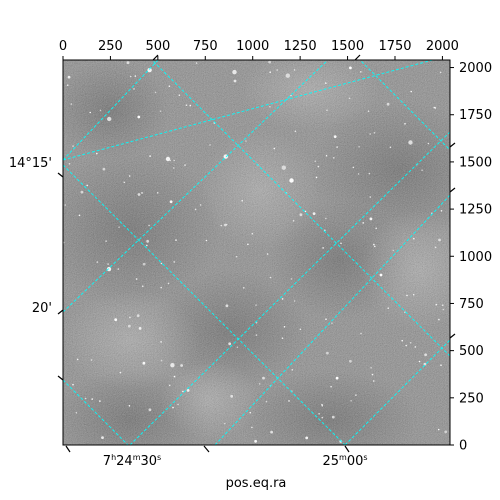 This screenshot has height=500, width=500. What do you see at coordinates (124, 461) in the screenshot?
I see `ra-label-minutes: 24` at bounding box center [124, 461].